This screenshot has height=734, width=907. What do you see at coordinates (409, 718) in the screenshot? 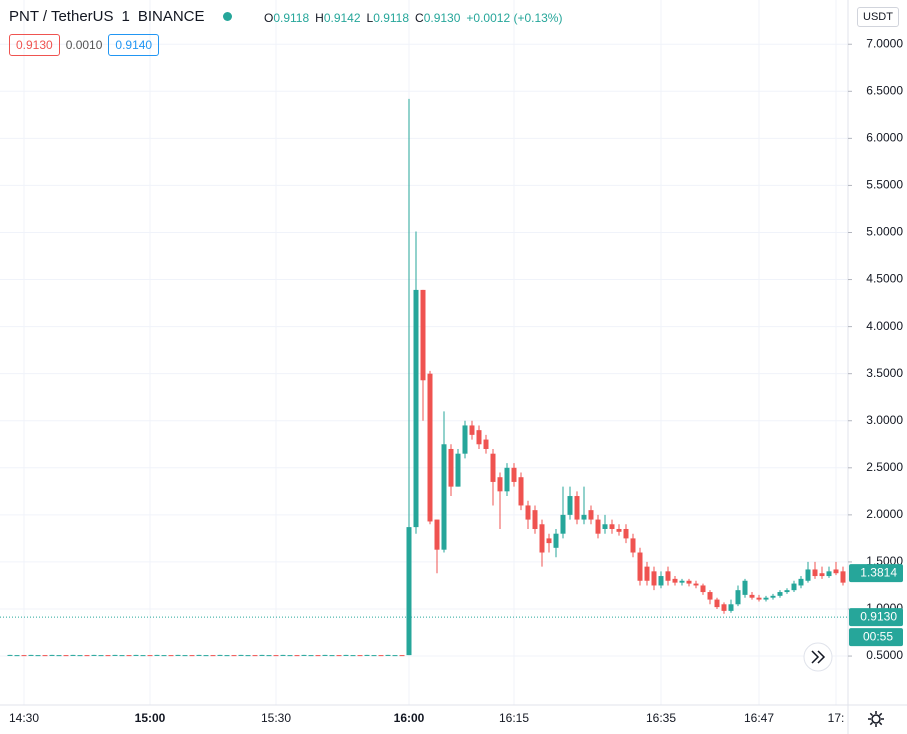
I see `x-tick-label: 16:00` at bounding box center [409, 718].